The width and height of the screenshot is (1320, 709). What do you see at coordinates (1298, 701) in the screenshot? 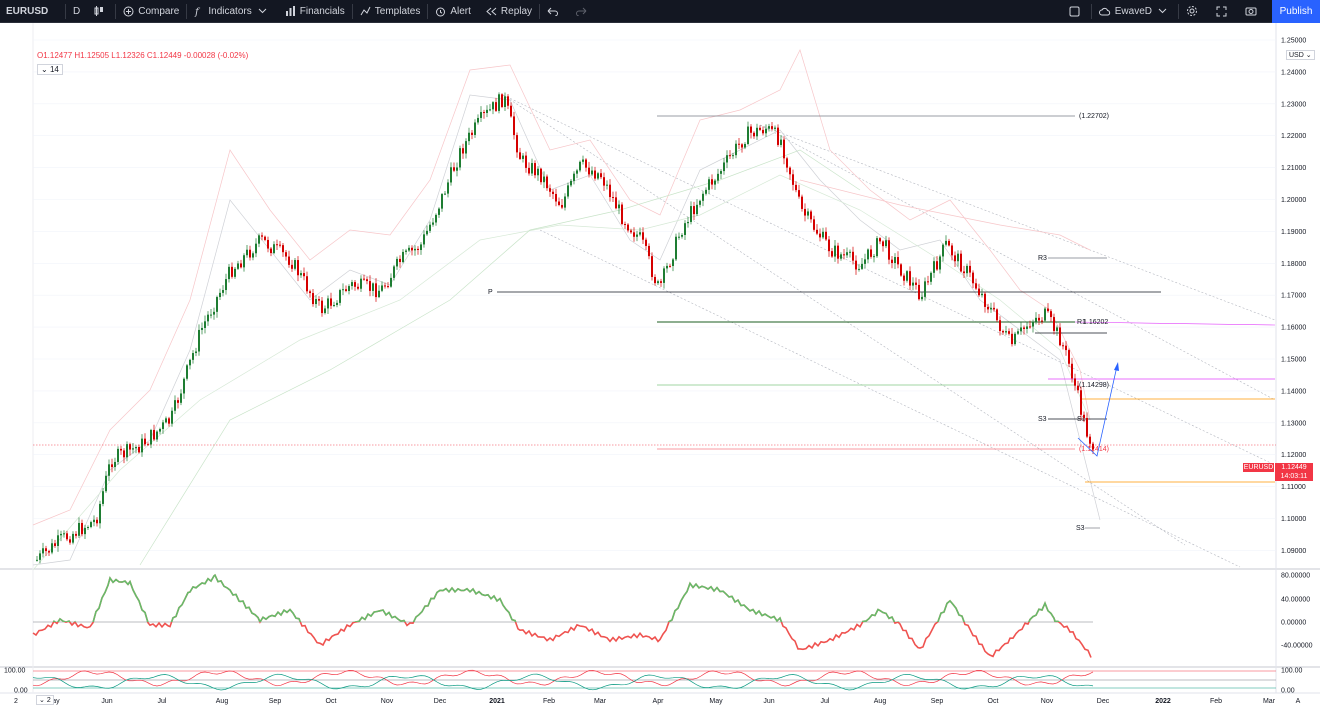
I see `auto-scale-button: A` at bounding box center [1298, 701].